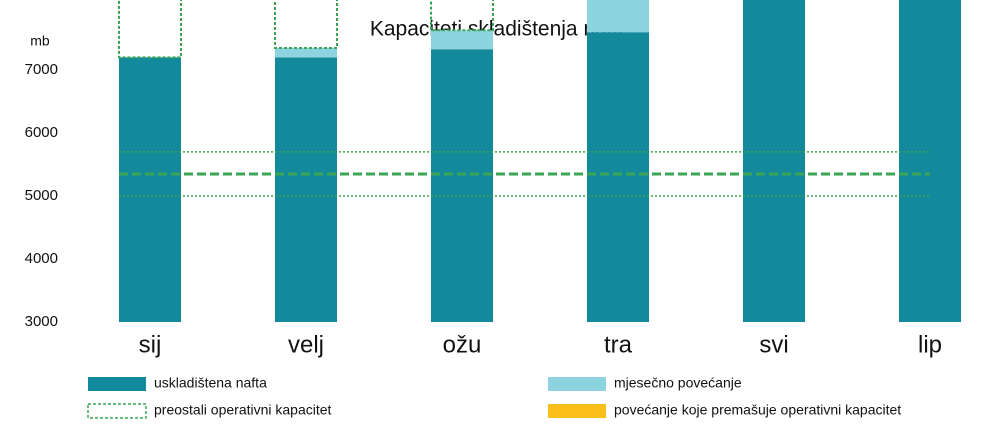 The image size is (987, 428). What do you see at coordinates (618, 344) in the screenshot?
I see `x-tick-label: tra` at bounding box center [618, 344].